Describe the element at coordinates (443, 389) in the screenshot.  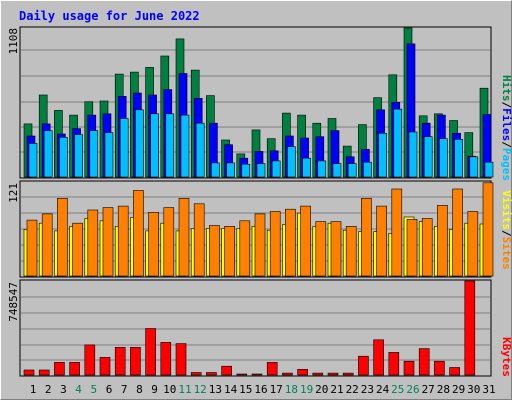
I see `x-label-day-28: 28` at that location.